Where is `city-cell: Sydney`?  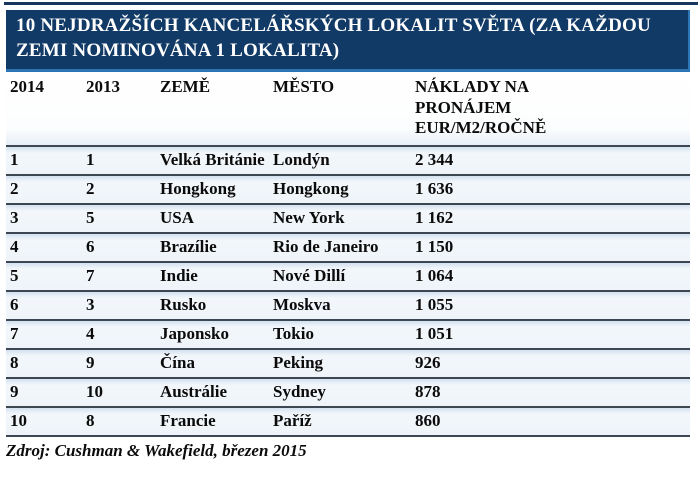 city-cell: Sydney is located at coordinates (340, 391).